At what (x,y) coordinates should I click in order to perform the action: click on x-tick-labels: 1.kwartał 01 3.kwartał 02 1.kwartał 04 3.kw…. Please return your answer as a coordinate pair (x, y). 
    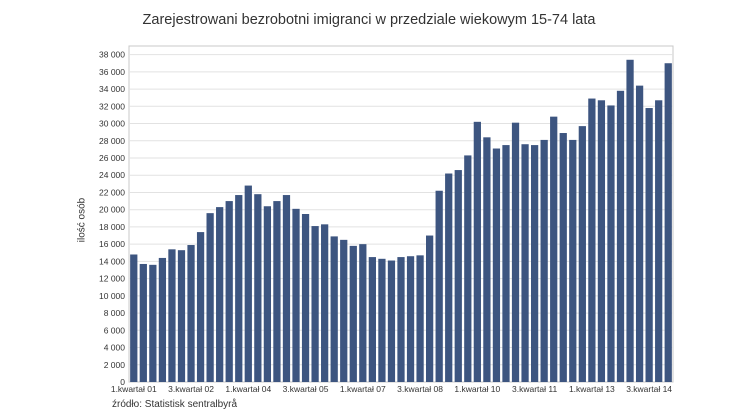
    Looking at the image, I should click on (391, 389).